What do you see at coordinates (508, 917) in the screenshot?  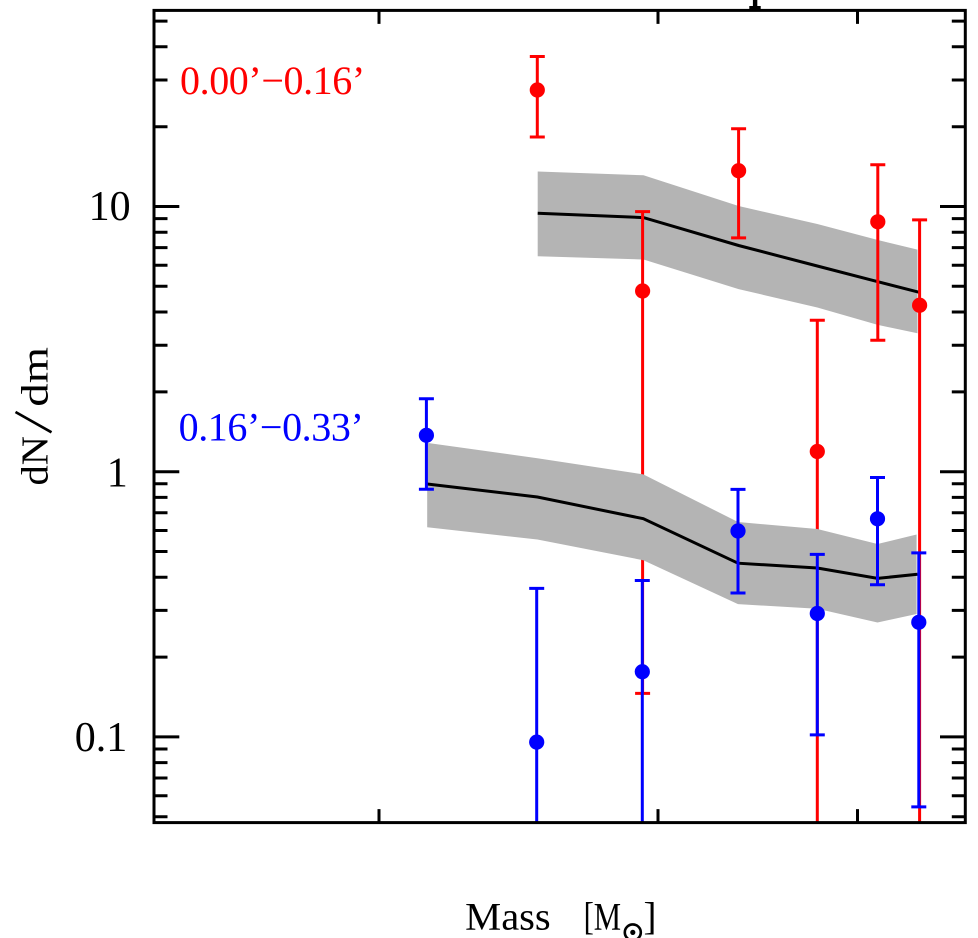 I see `svg-text: Mass` at bounding box center [508, 917].